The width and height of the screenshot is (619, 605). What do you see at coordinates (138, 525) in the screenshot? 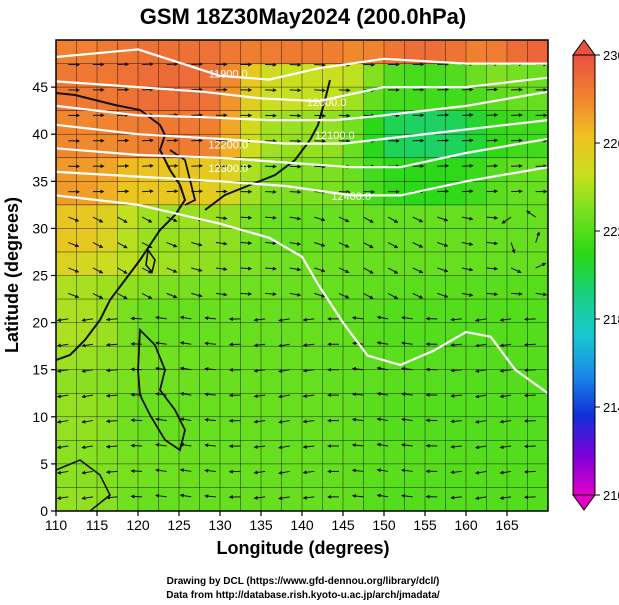
I see `x-tick-label: 120` at bounding box center [138, 525].